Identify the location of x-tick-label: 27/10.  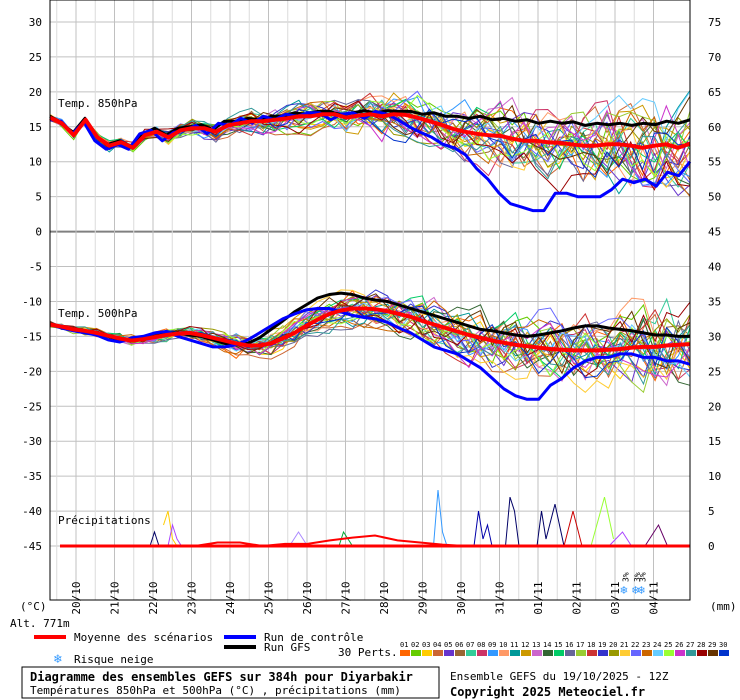
(346, 597).